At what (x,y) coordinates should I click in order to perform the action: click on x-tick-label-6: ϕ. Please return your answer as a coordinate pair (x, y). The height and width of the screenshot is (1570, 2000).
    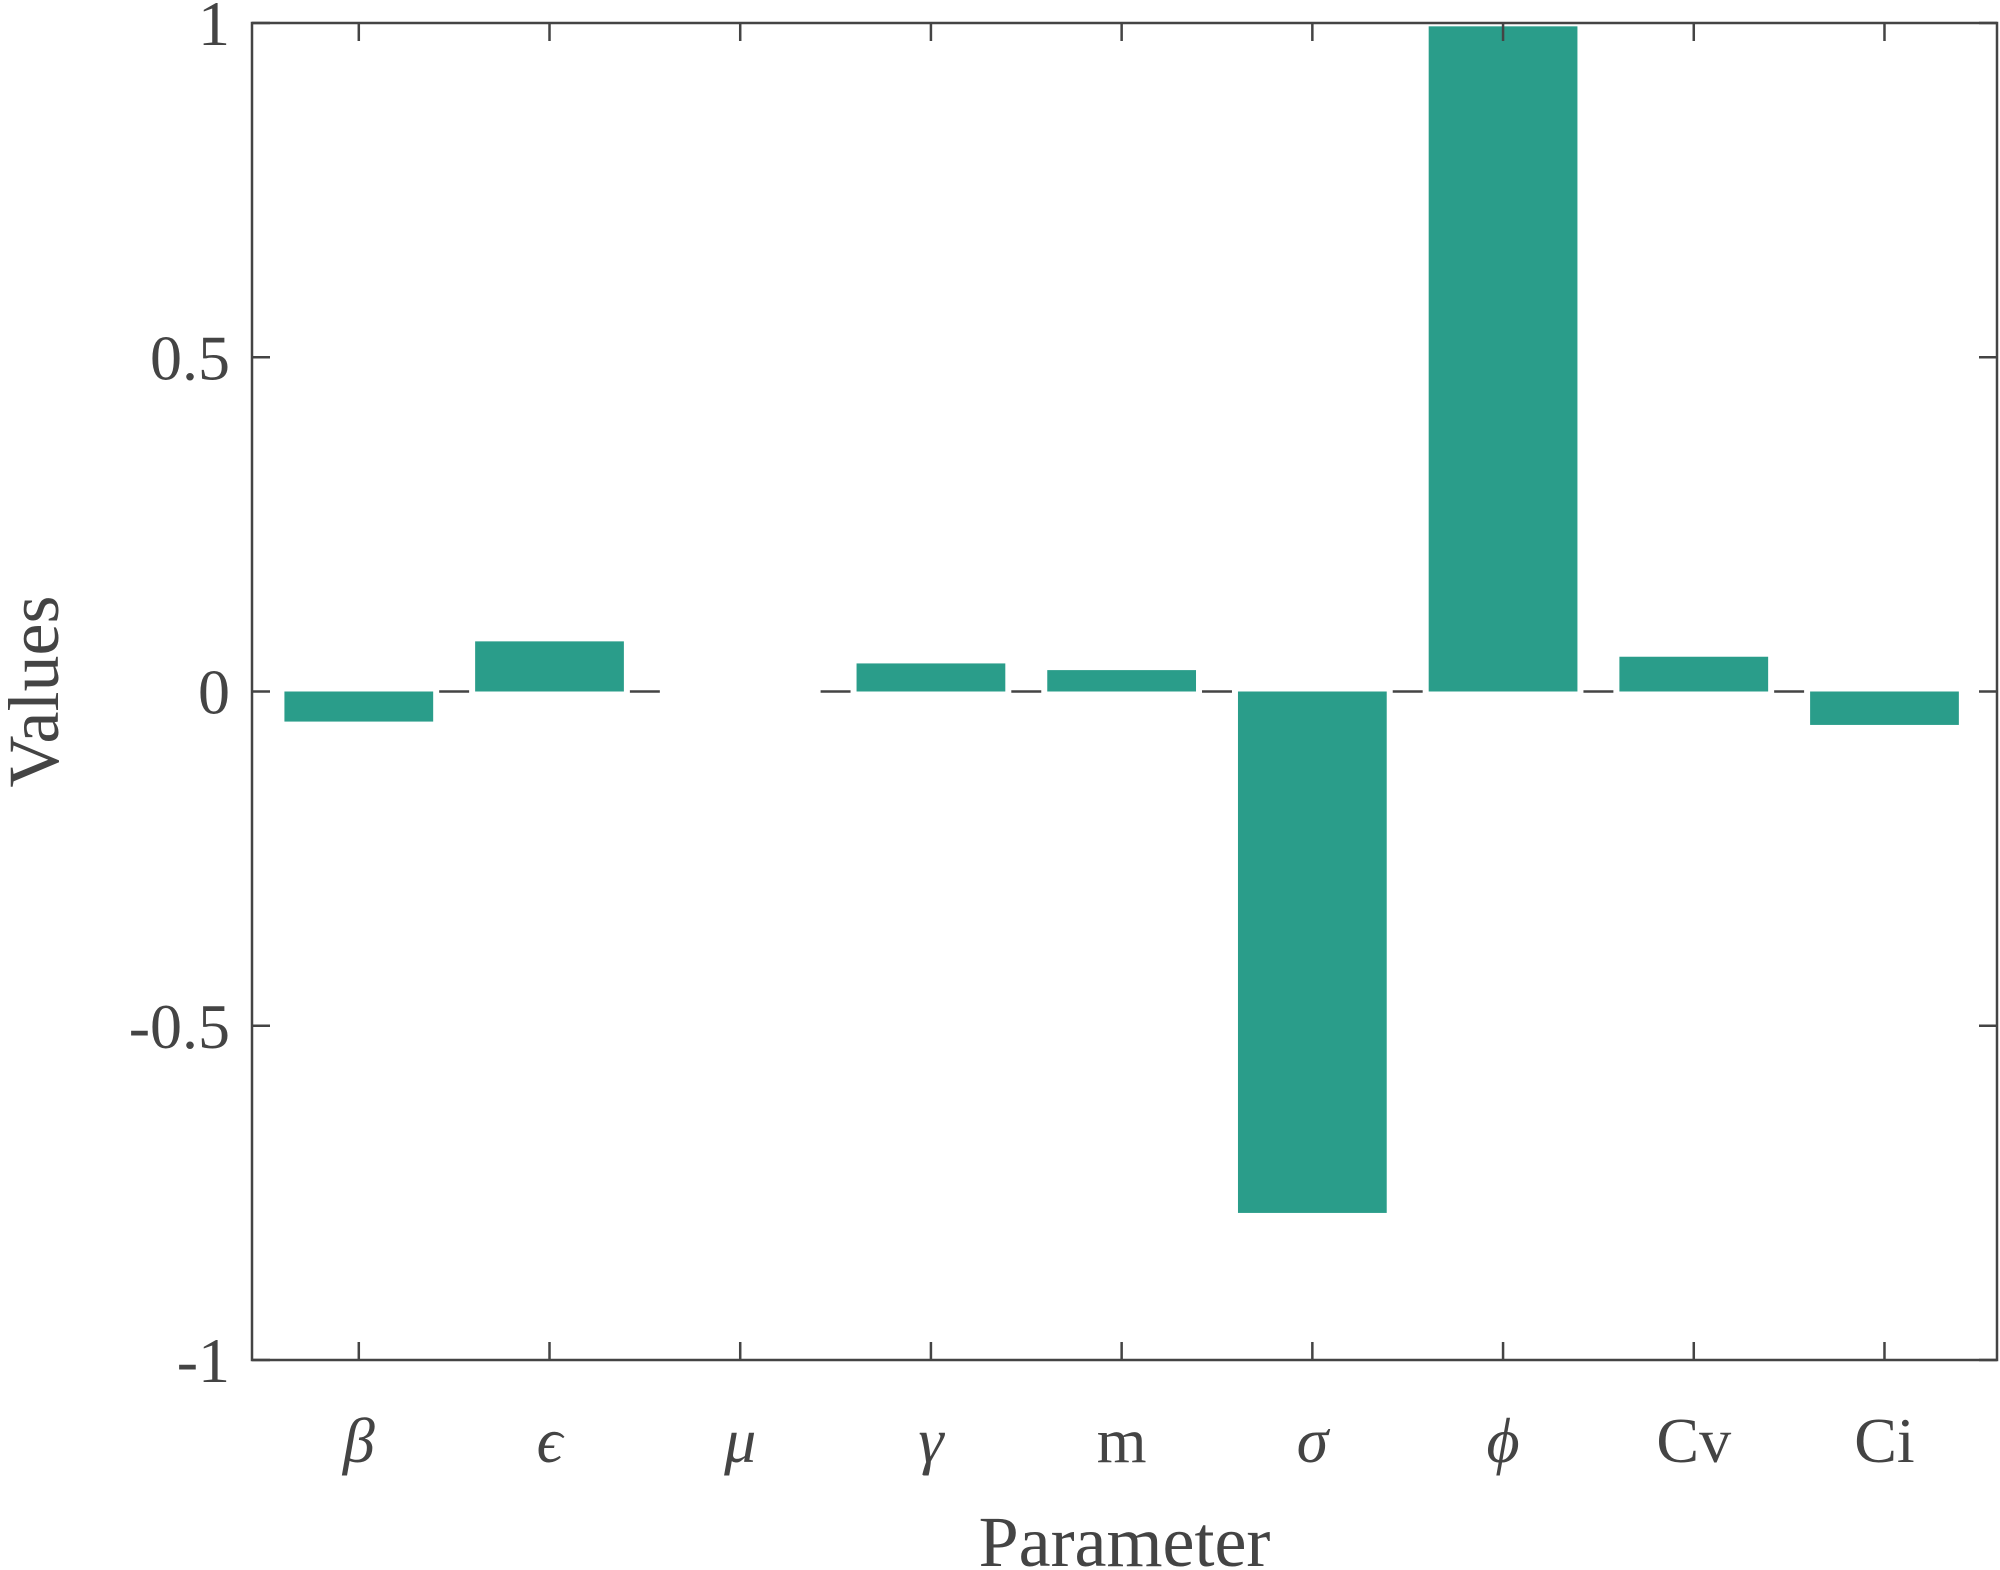
    Looking at the image, I should click on (1502, 1440).